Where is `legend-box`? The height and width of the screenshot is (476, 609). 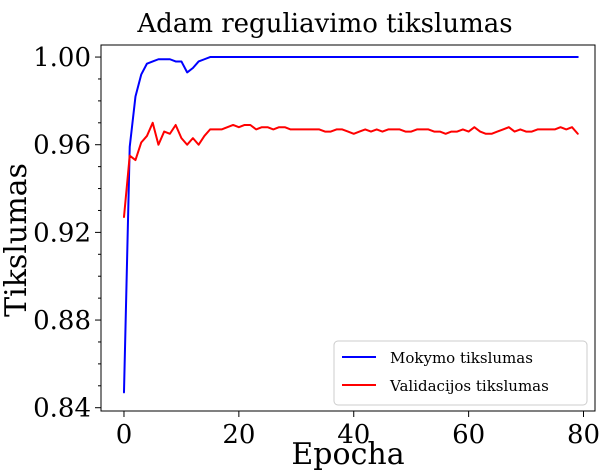
legend-box is located at coordinates (460, 373).